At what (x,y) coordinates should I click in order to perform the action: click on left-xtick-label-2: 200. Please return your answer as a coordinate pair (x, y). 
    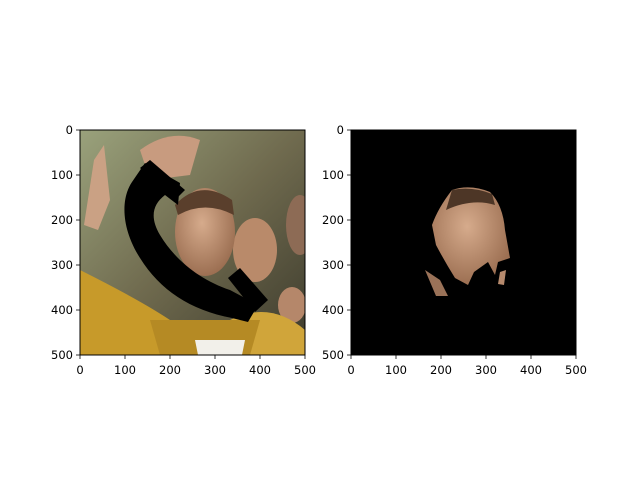
    Looking at the image, I should click on (170, 370).